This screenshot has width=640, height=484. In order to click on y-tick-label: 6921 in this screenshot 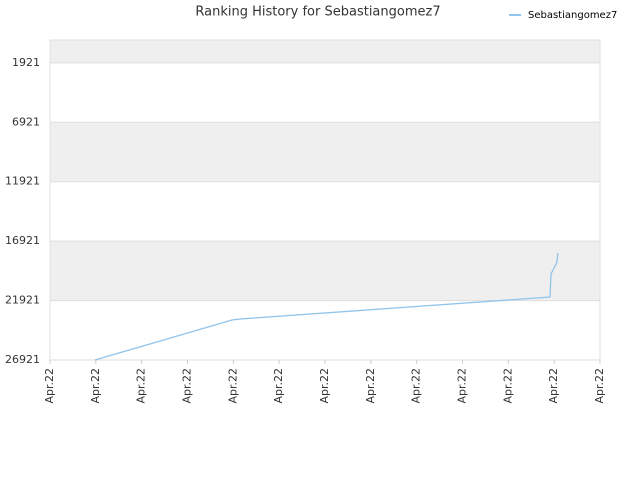, I will do `click(26, 121)`.